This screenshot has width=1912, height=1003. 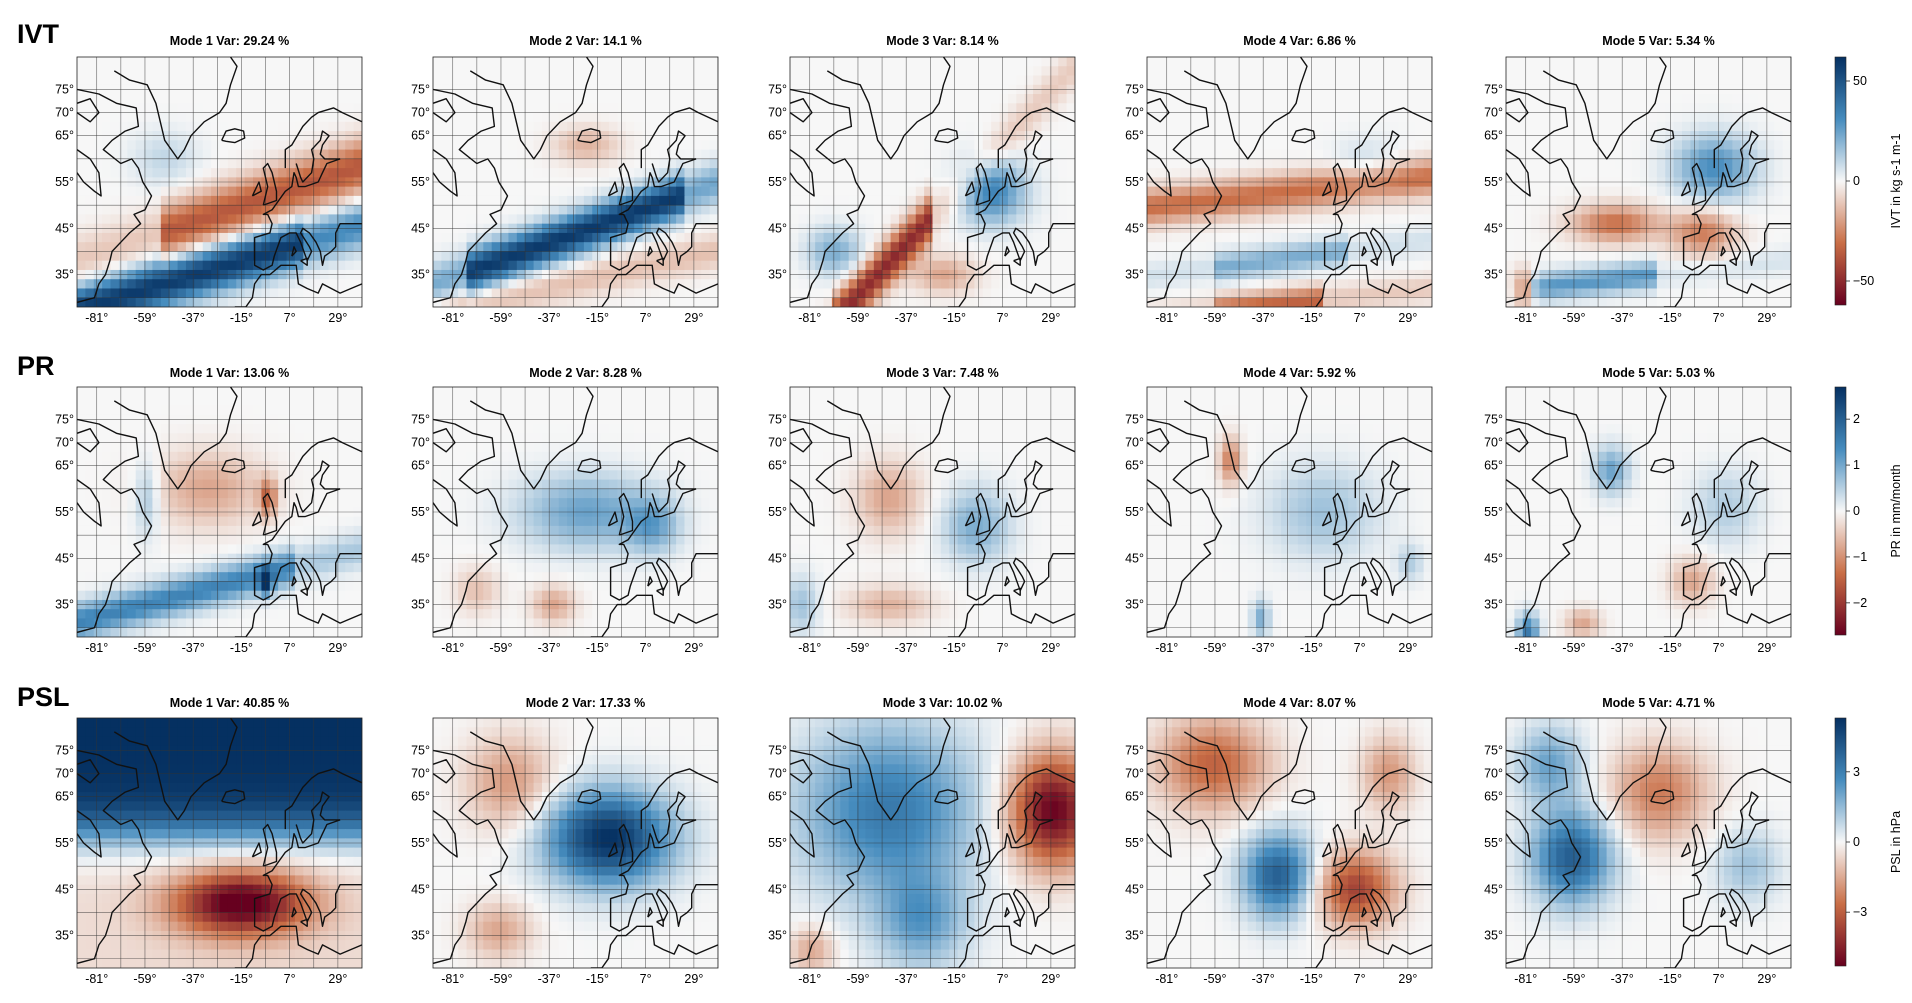 I want to click on y-tick-label: 70°, so click(x=64, y=113).